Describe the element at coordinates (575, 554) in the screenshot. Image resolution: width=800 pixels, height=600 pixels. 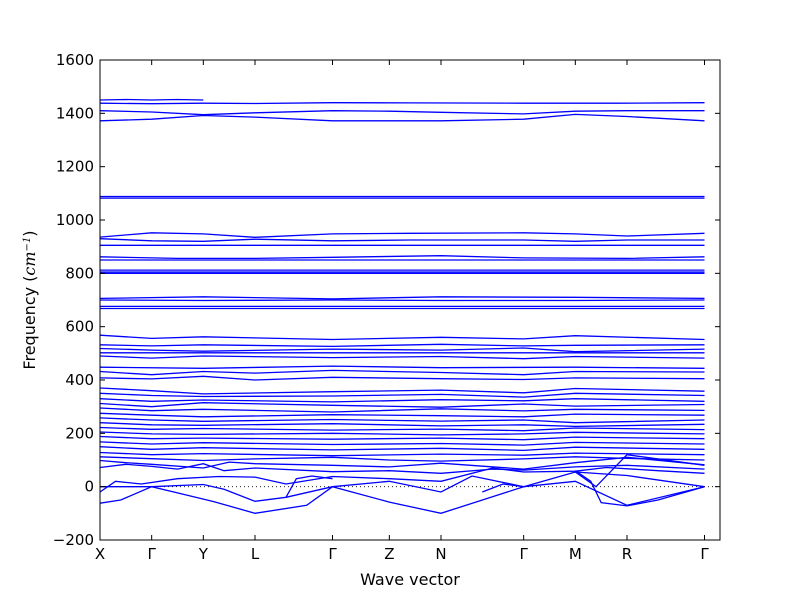
I see `x-tick-label: M` at that location.